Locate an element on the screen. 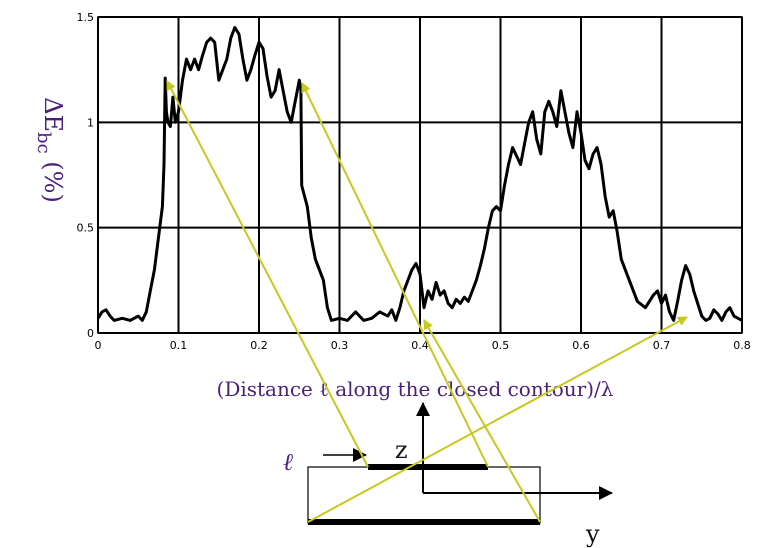  x-tick-labels: 0 0.1 0.2 0.3 0.4 0.5 0.6 0.7 0.8 is located at coordinates (423, 345).